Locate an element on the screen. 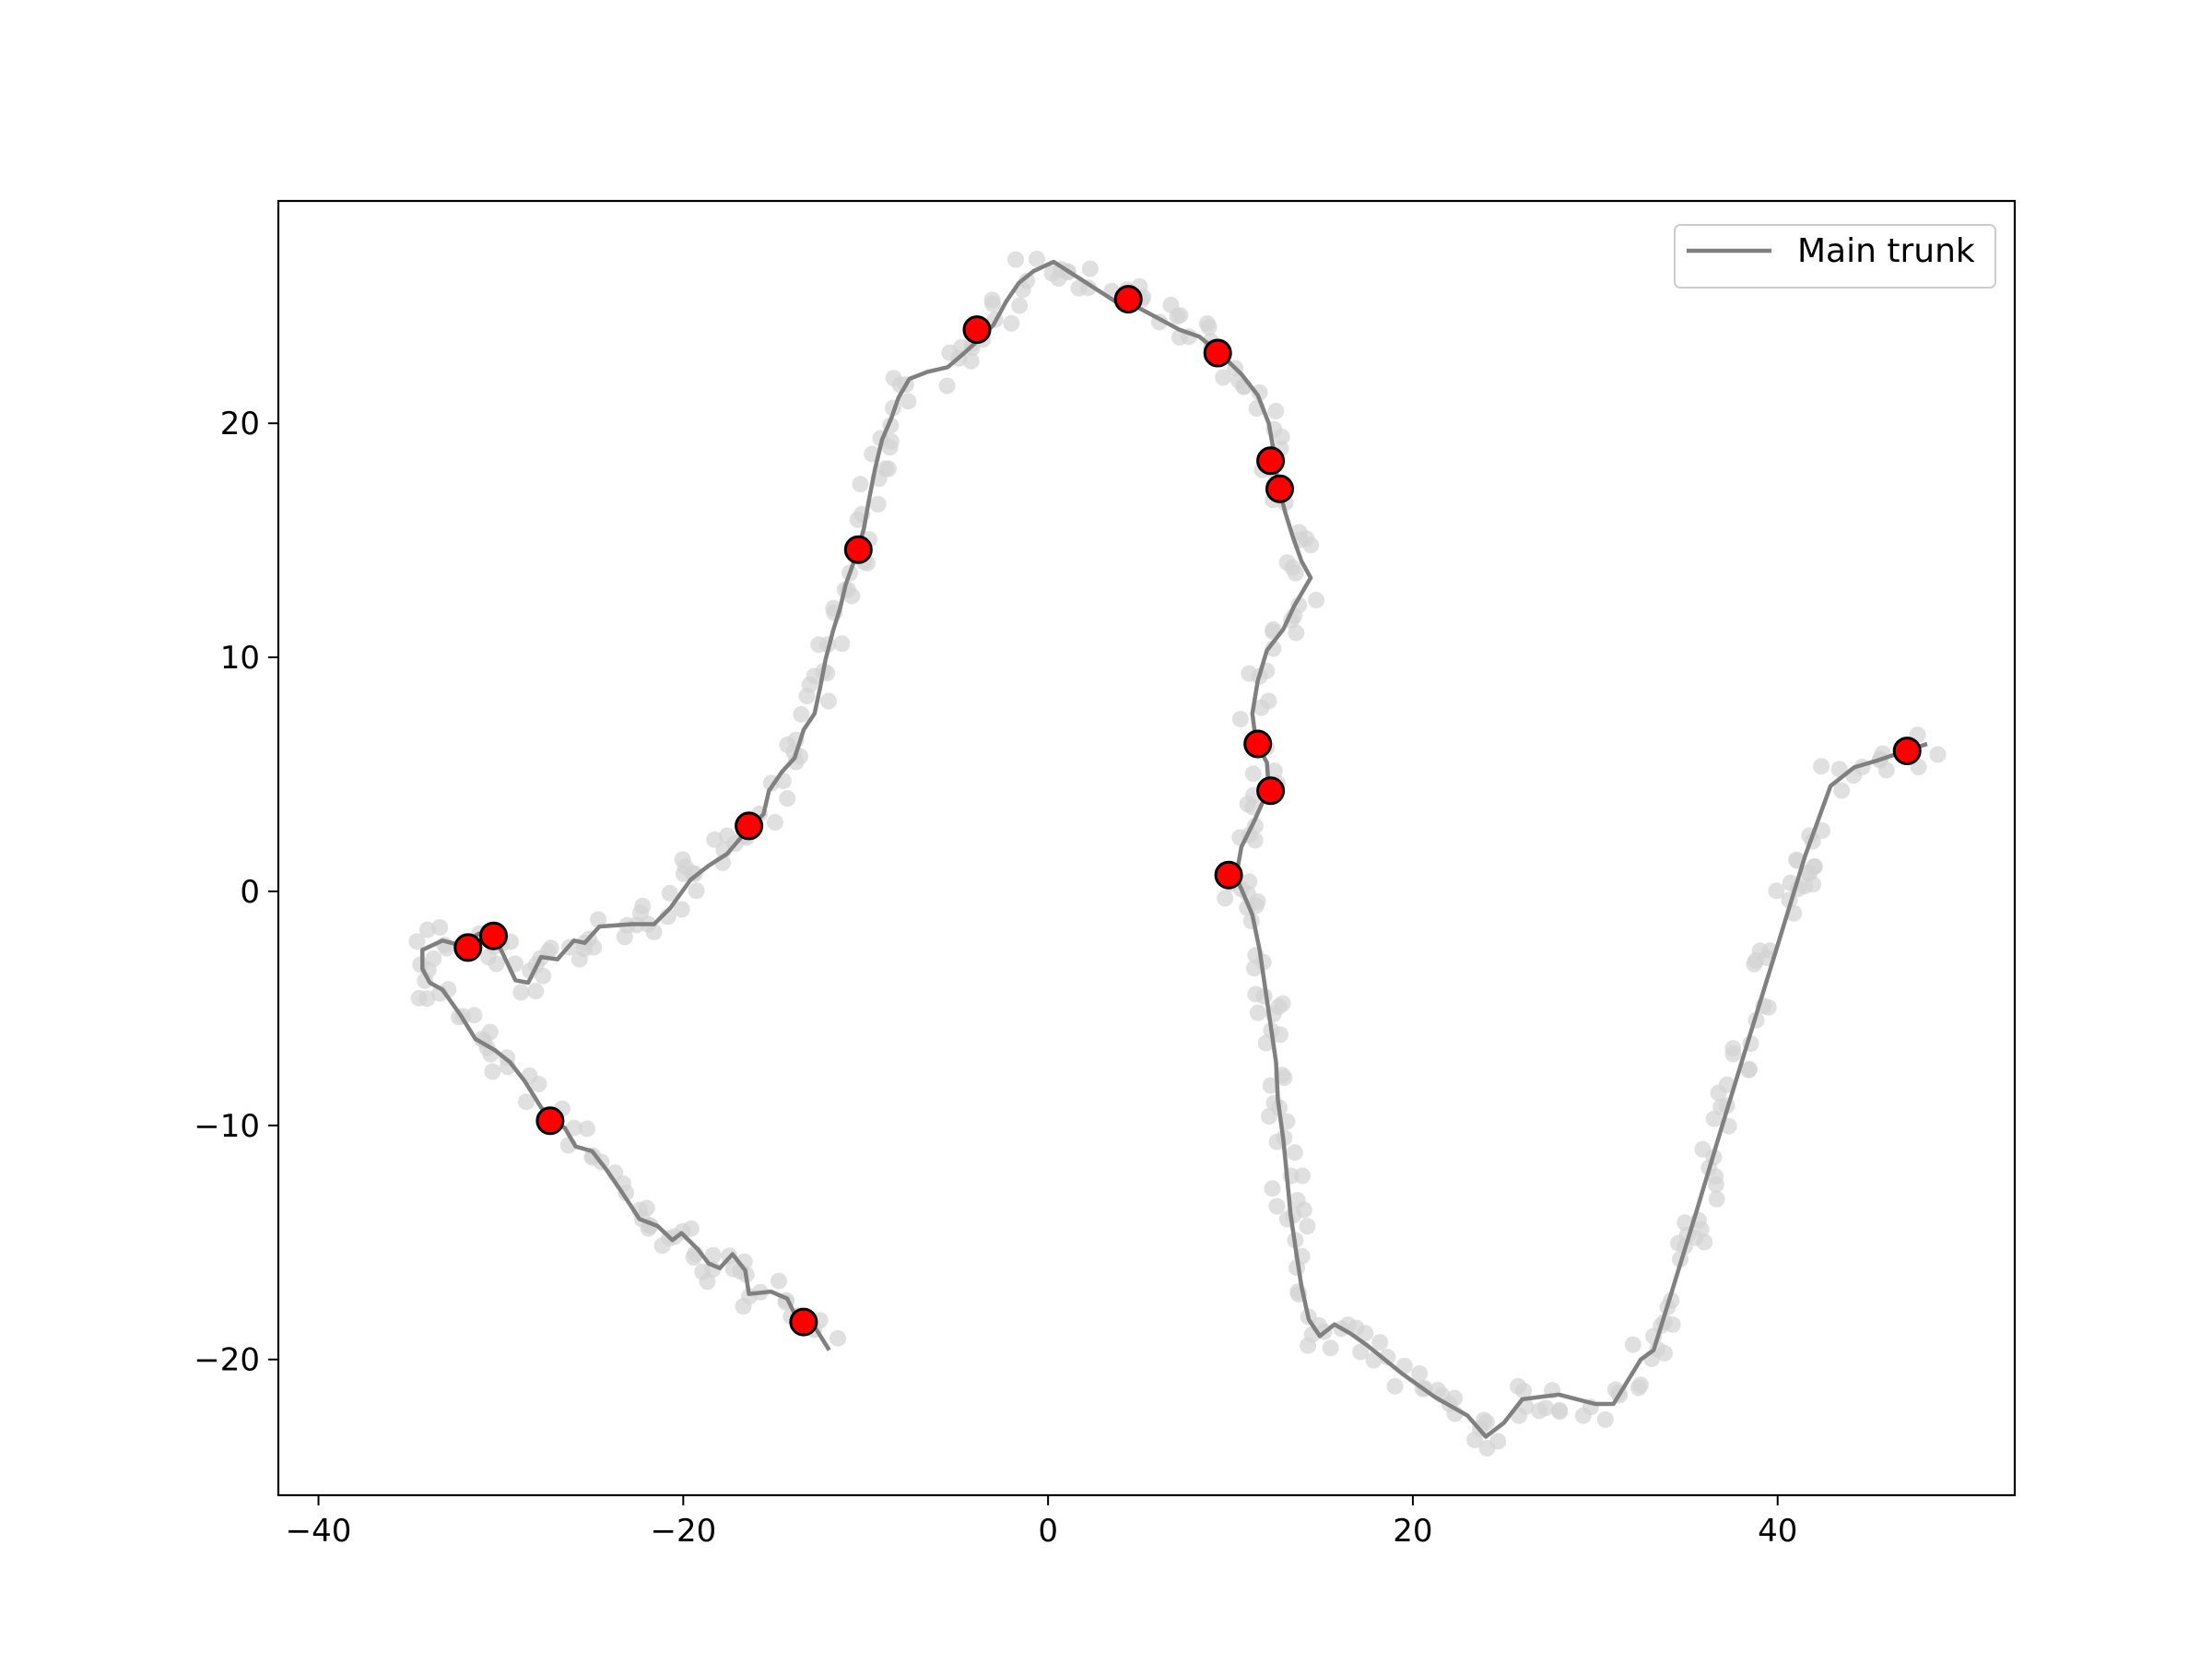 The height and width of the screenshot is (1663, 2212). x-tick-label: 20 is located at coordinates (1412, 1531).